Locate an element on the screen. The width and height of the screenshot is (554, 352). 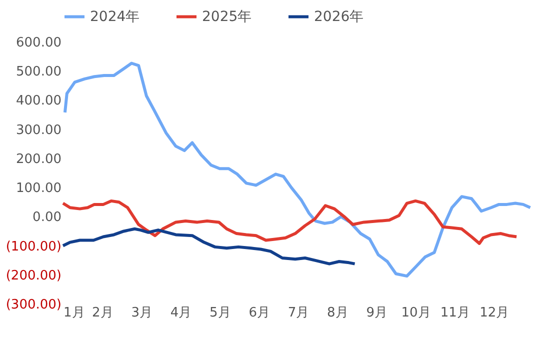
y-tick-label: 400.00 is located at coordinates (39, 101).